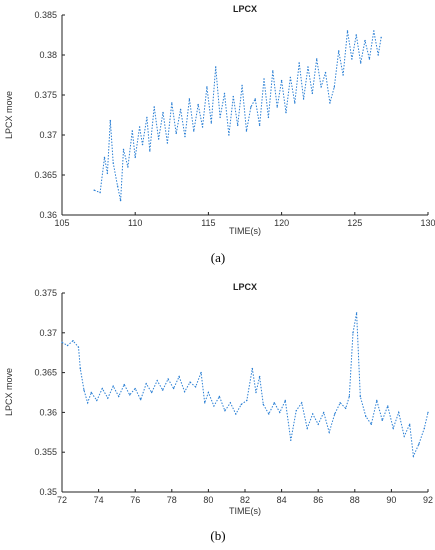 The width and height of the screenshot is (435, 550). Describe the element at coordinates (391, 500) in the screenshot. I see `x-tick-label: 90` at that location.